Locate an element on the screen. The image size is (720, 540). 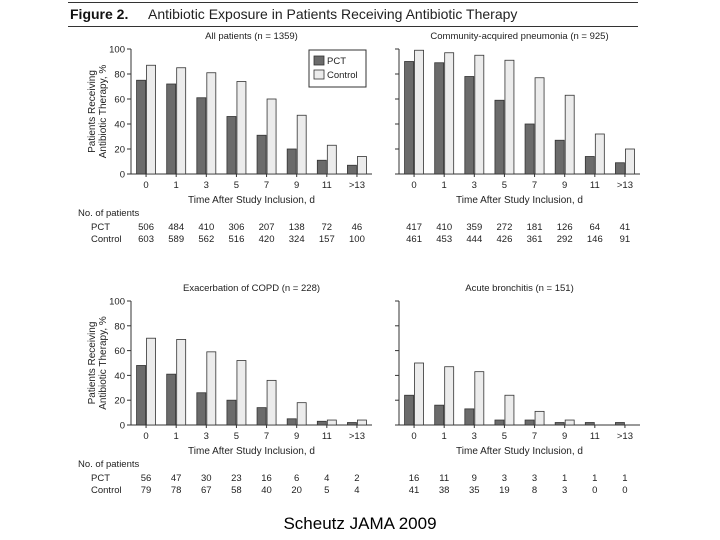
patients-count: 324 is located at coordinates (297, 239).